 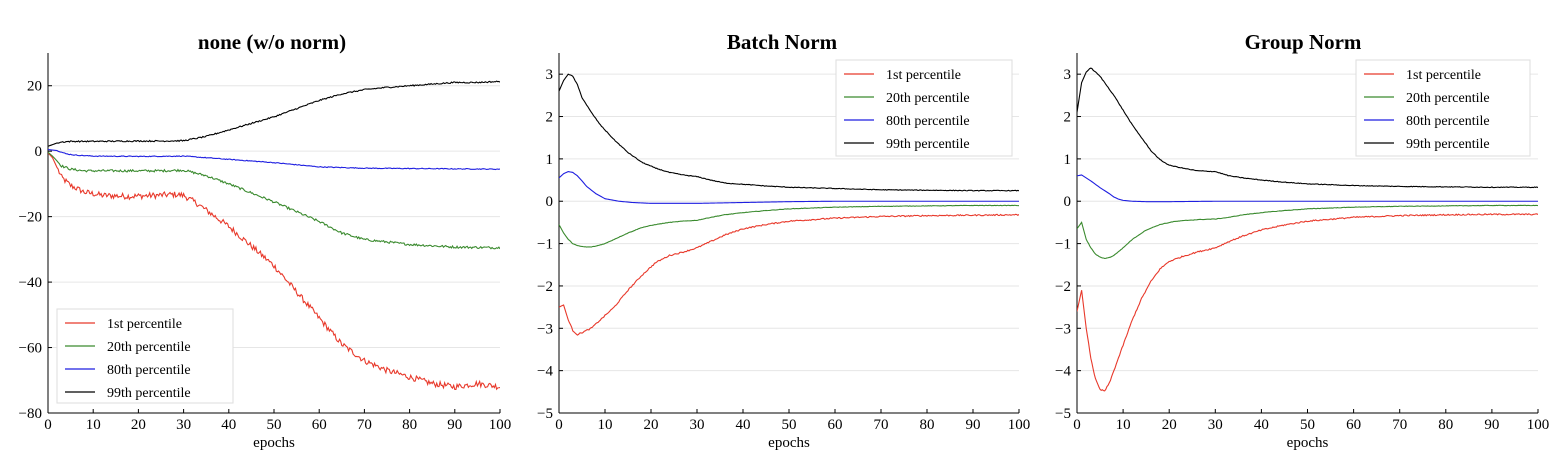 I want to click on y-tick-label: −40, so click(x=30, y=283).